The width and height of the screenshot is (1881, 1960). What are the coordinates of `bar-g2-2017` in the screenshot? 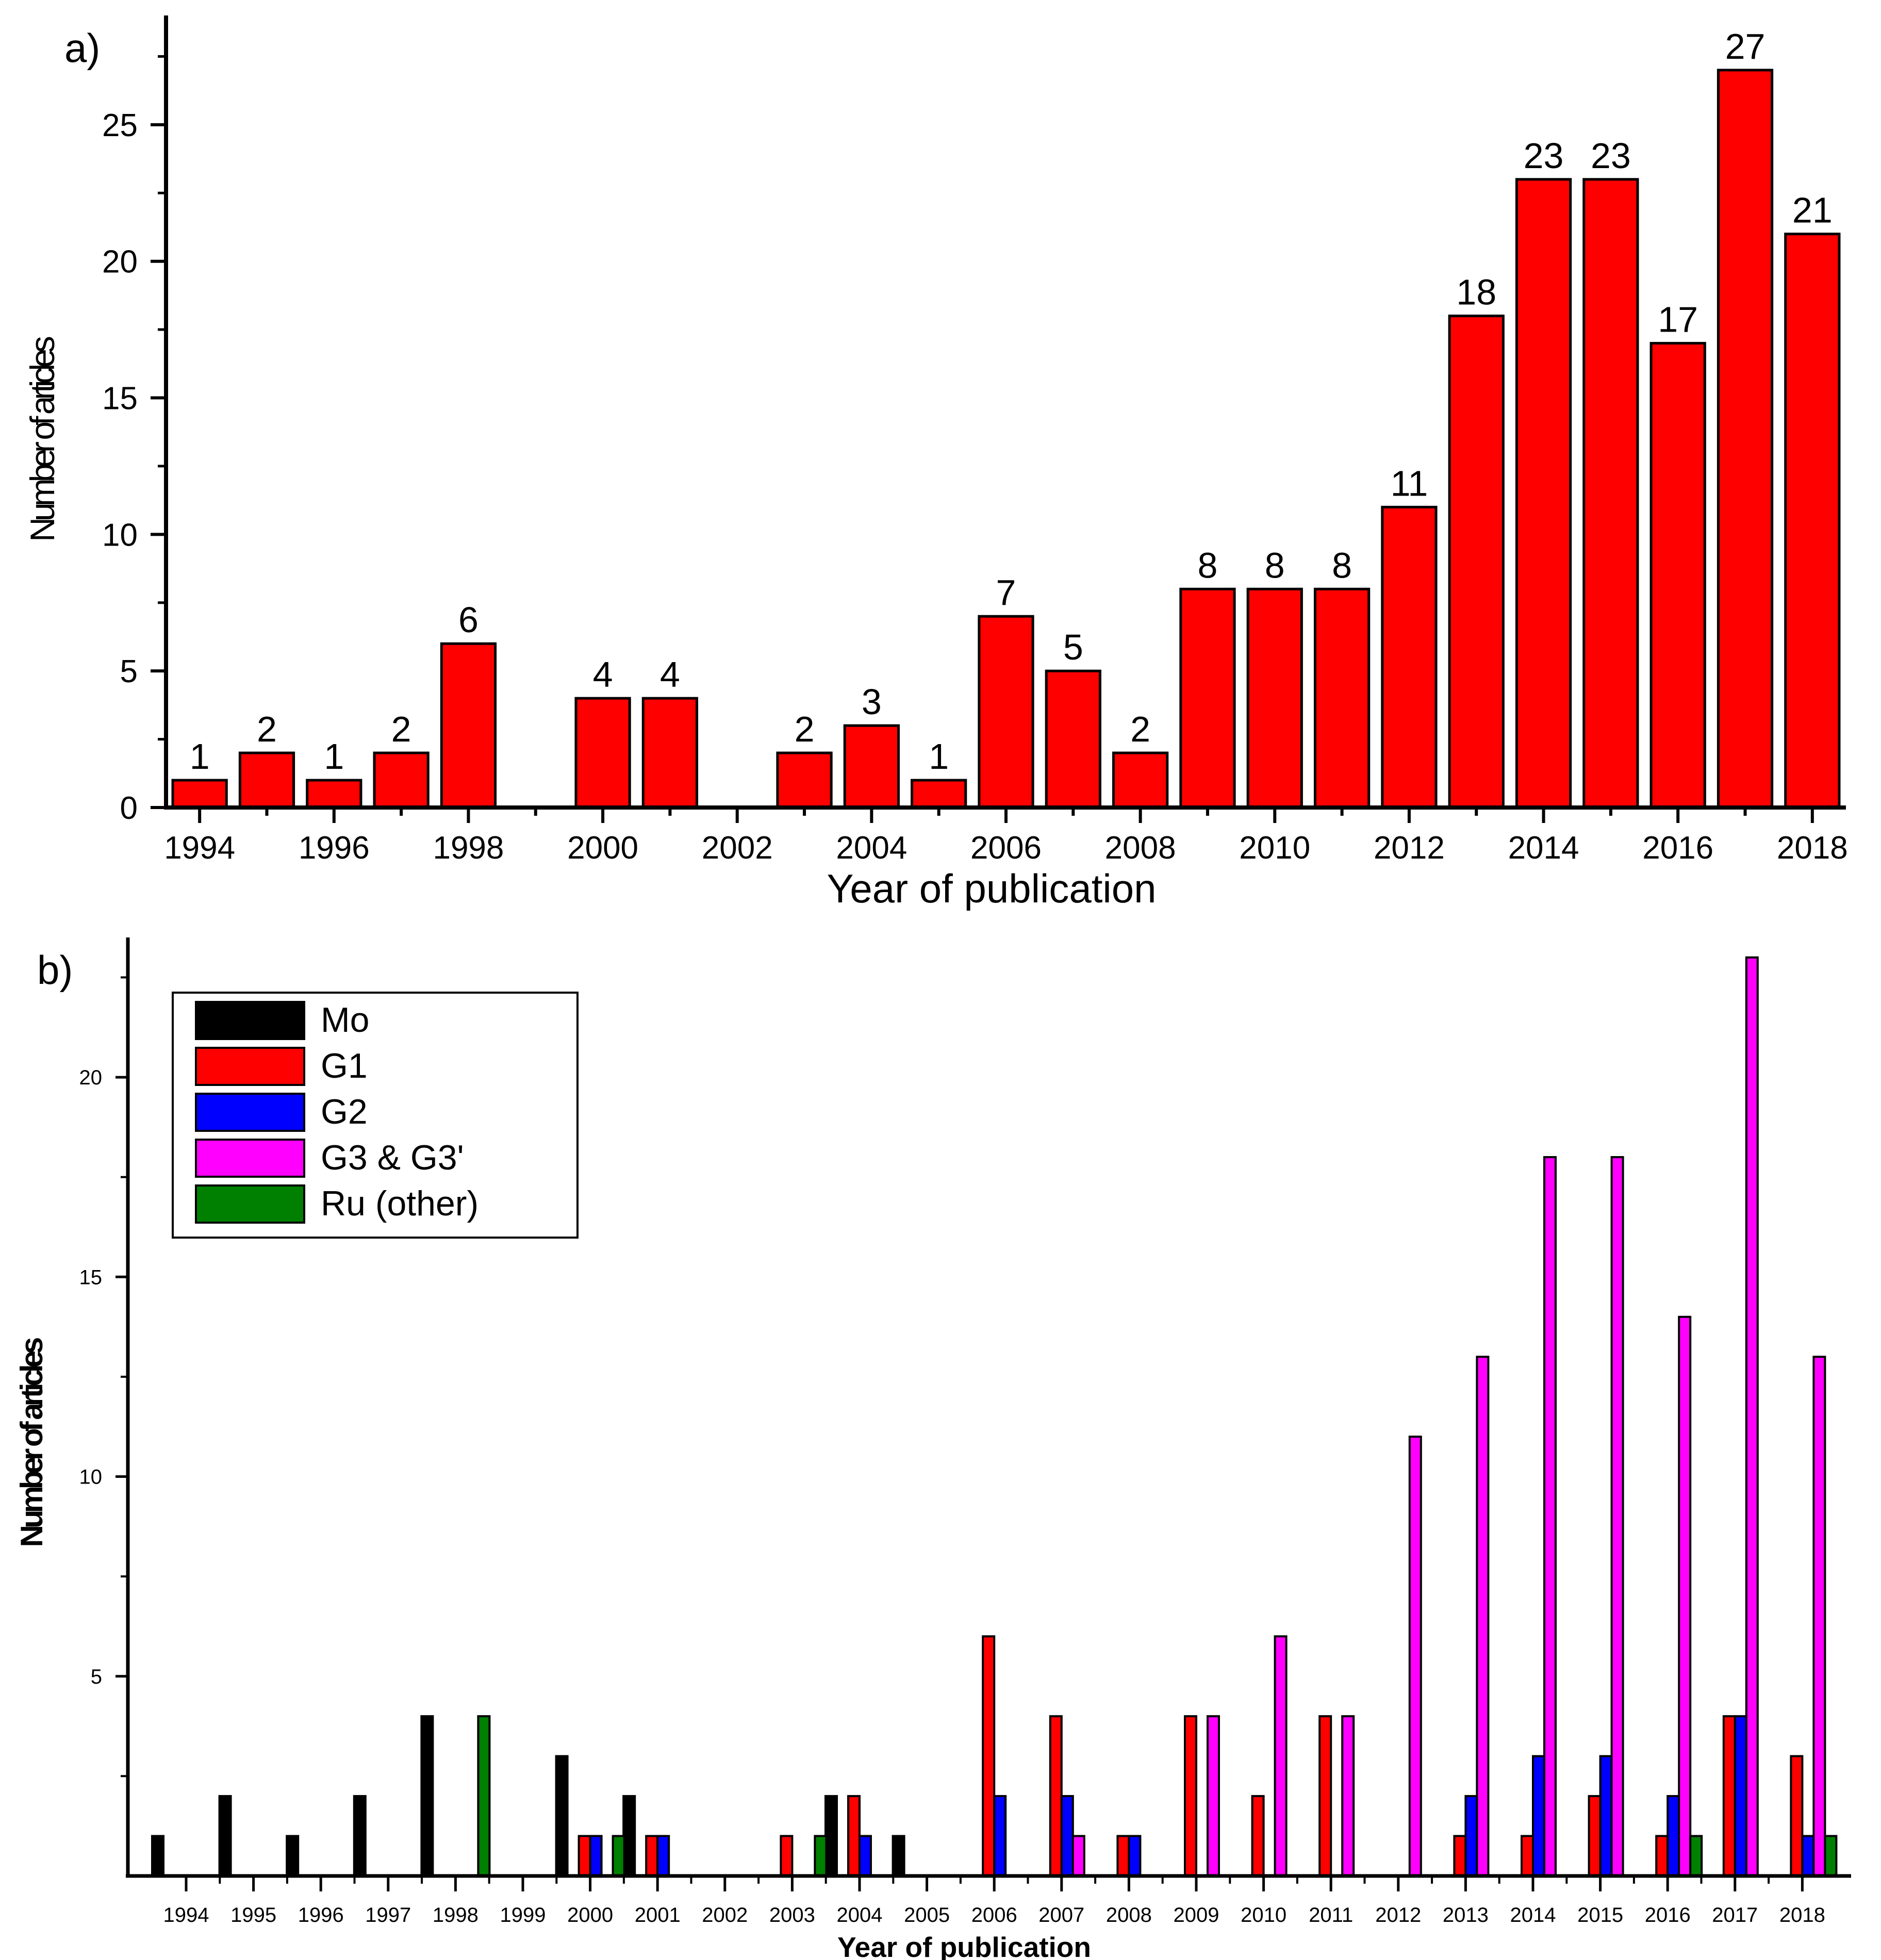 It's located at (1740, 1796).